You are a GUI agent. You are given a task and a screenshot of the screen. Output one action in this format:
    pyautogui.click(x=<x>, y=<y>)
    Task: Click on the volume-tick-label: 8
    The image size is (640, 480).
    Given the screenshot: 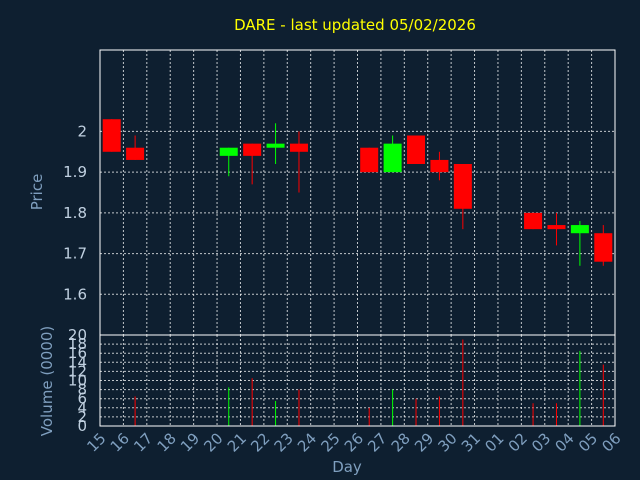 What is the action you would take?
    pyautogui.click(x=82, y=390)
    